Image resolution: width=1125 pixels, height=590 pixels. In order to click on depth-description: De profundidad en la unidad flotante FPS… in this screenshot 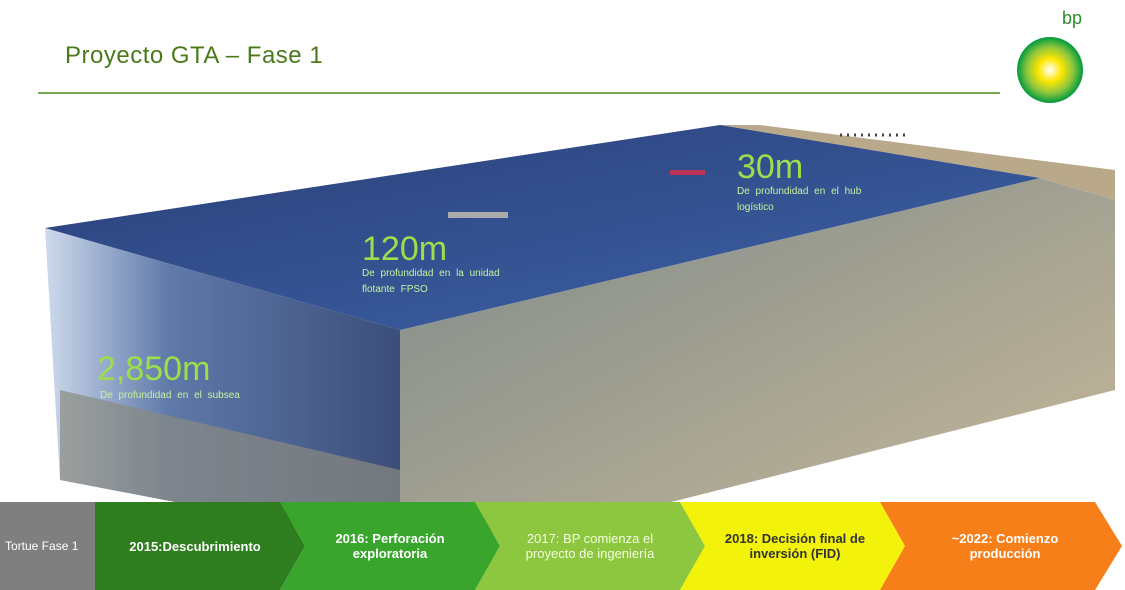, I will do `click(431, 281)`.